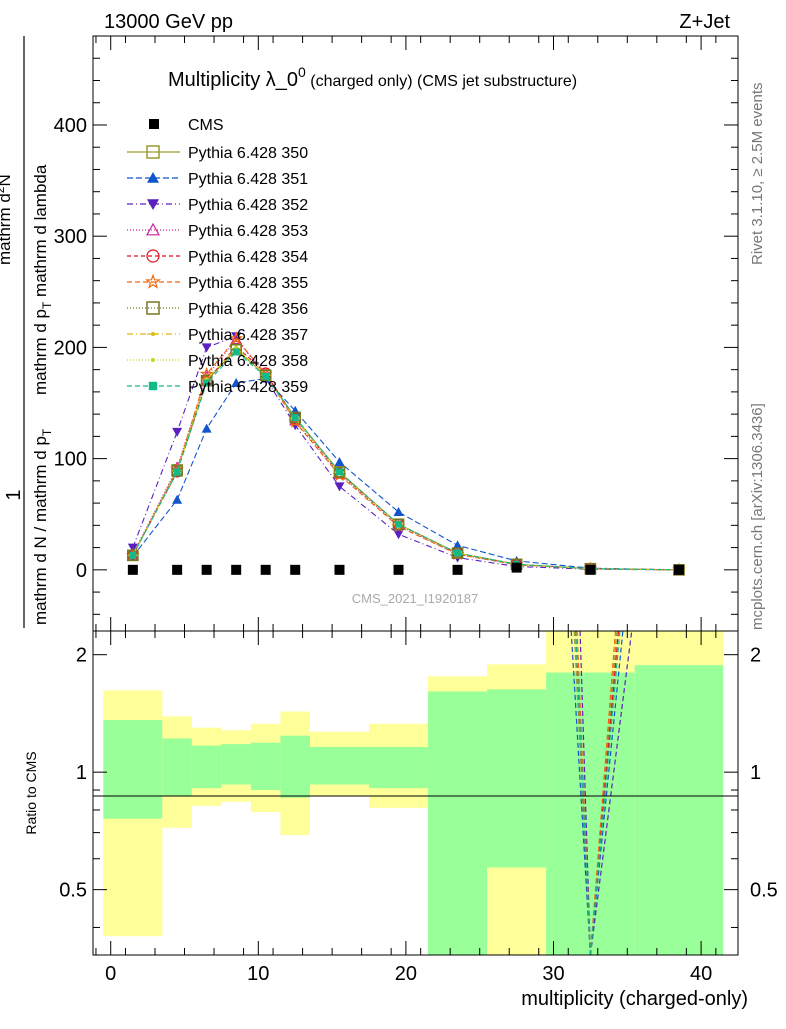 Image resolution: width=786 pixels, height=1029 pixels. What do you see at coordinates (248, 231) in the screenshot?
I see `legend-label: Pythia 6.428 353` at bounding box center [248, 231].